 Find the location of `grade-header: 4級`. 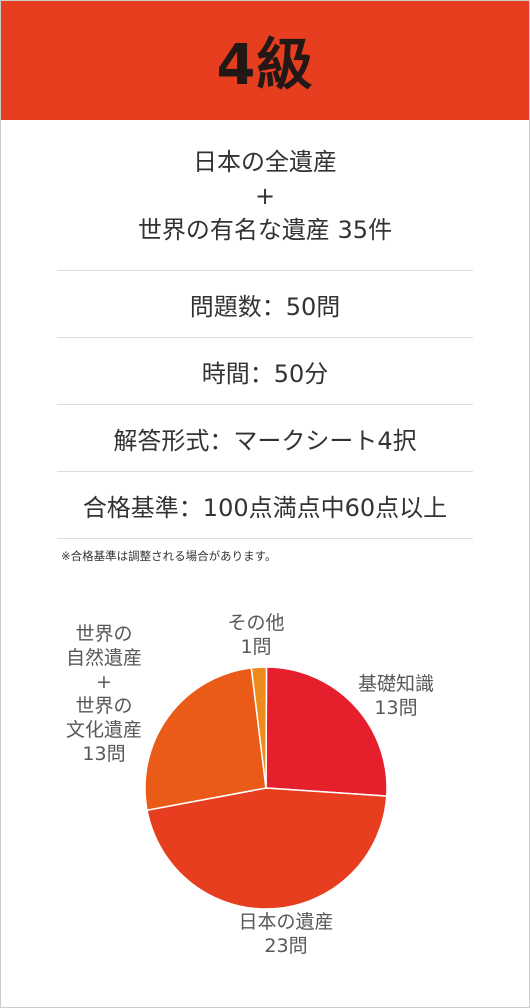

grade-header: 4級 is located at coordinates (265, 60).